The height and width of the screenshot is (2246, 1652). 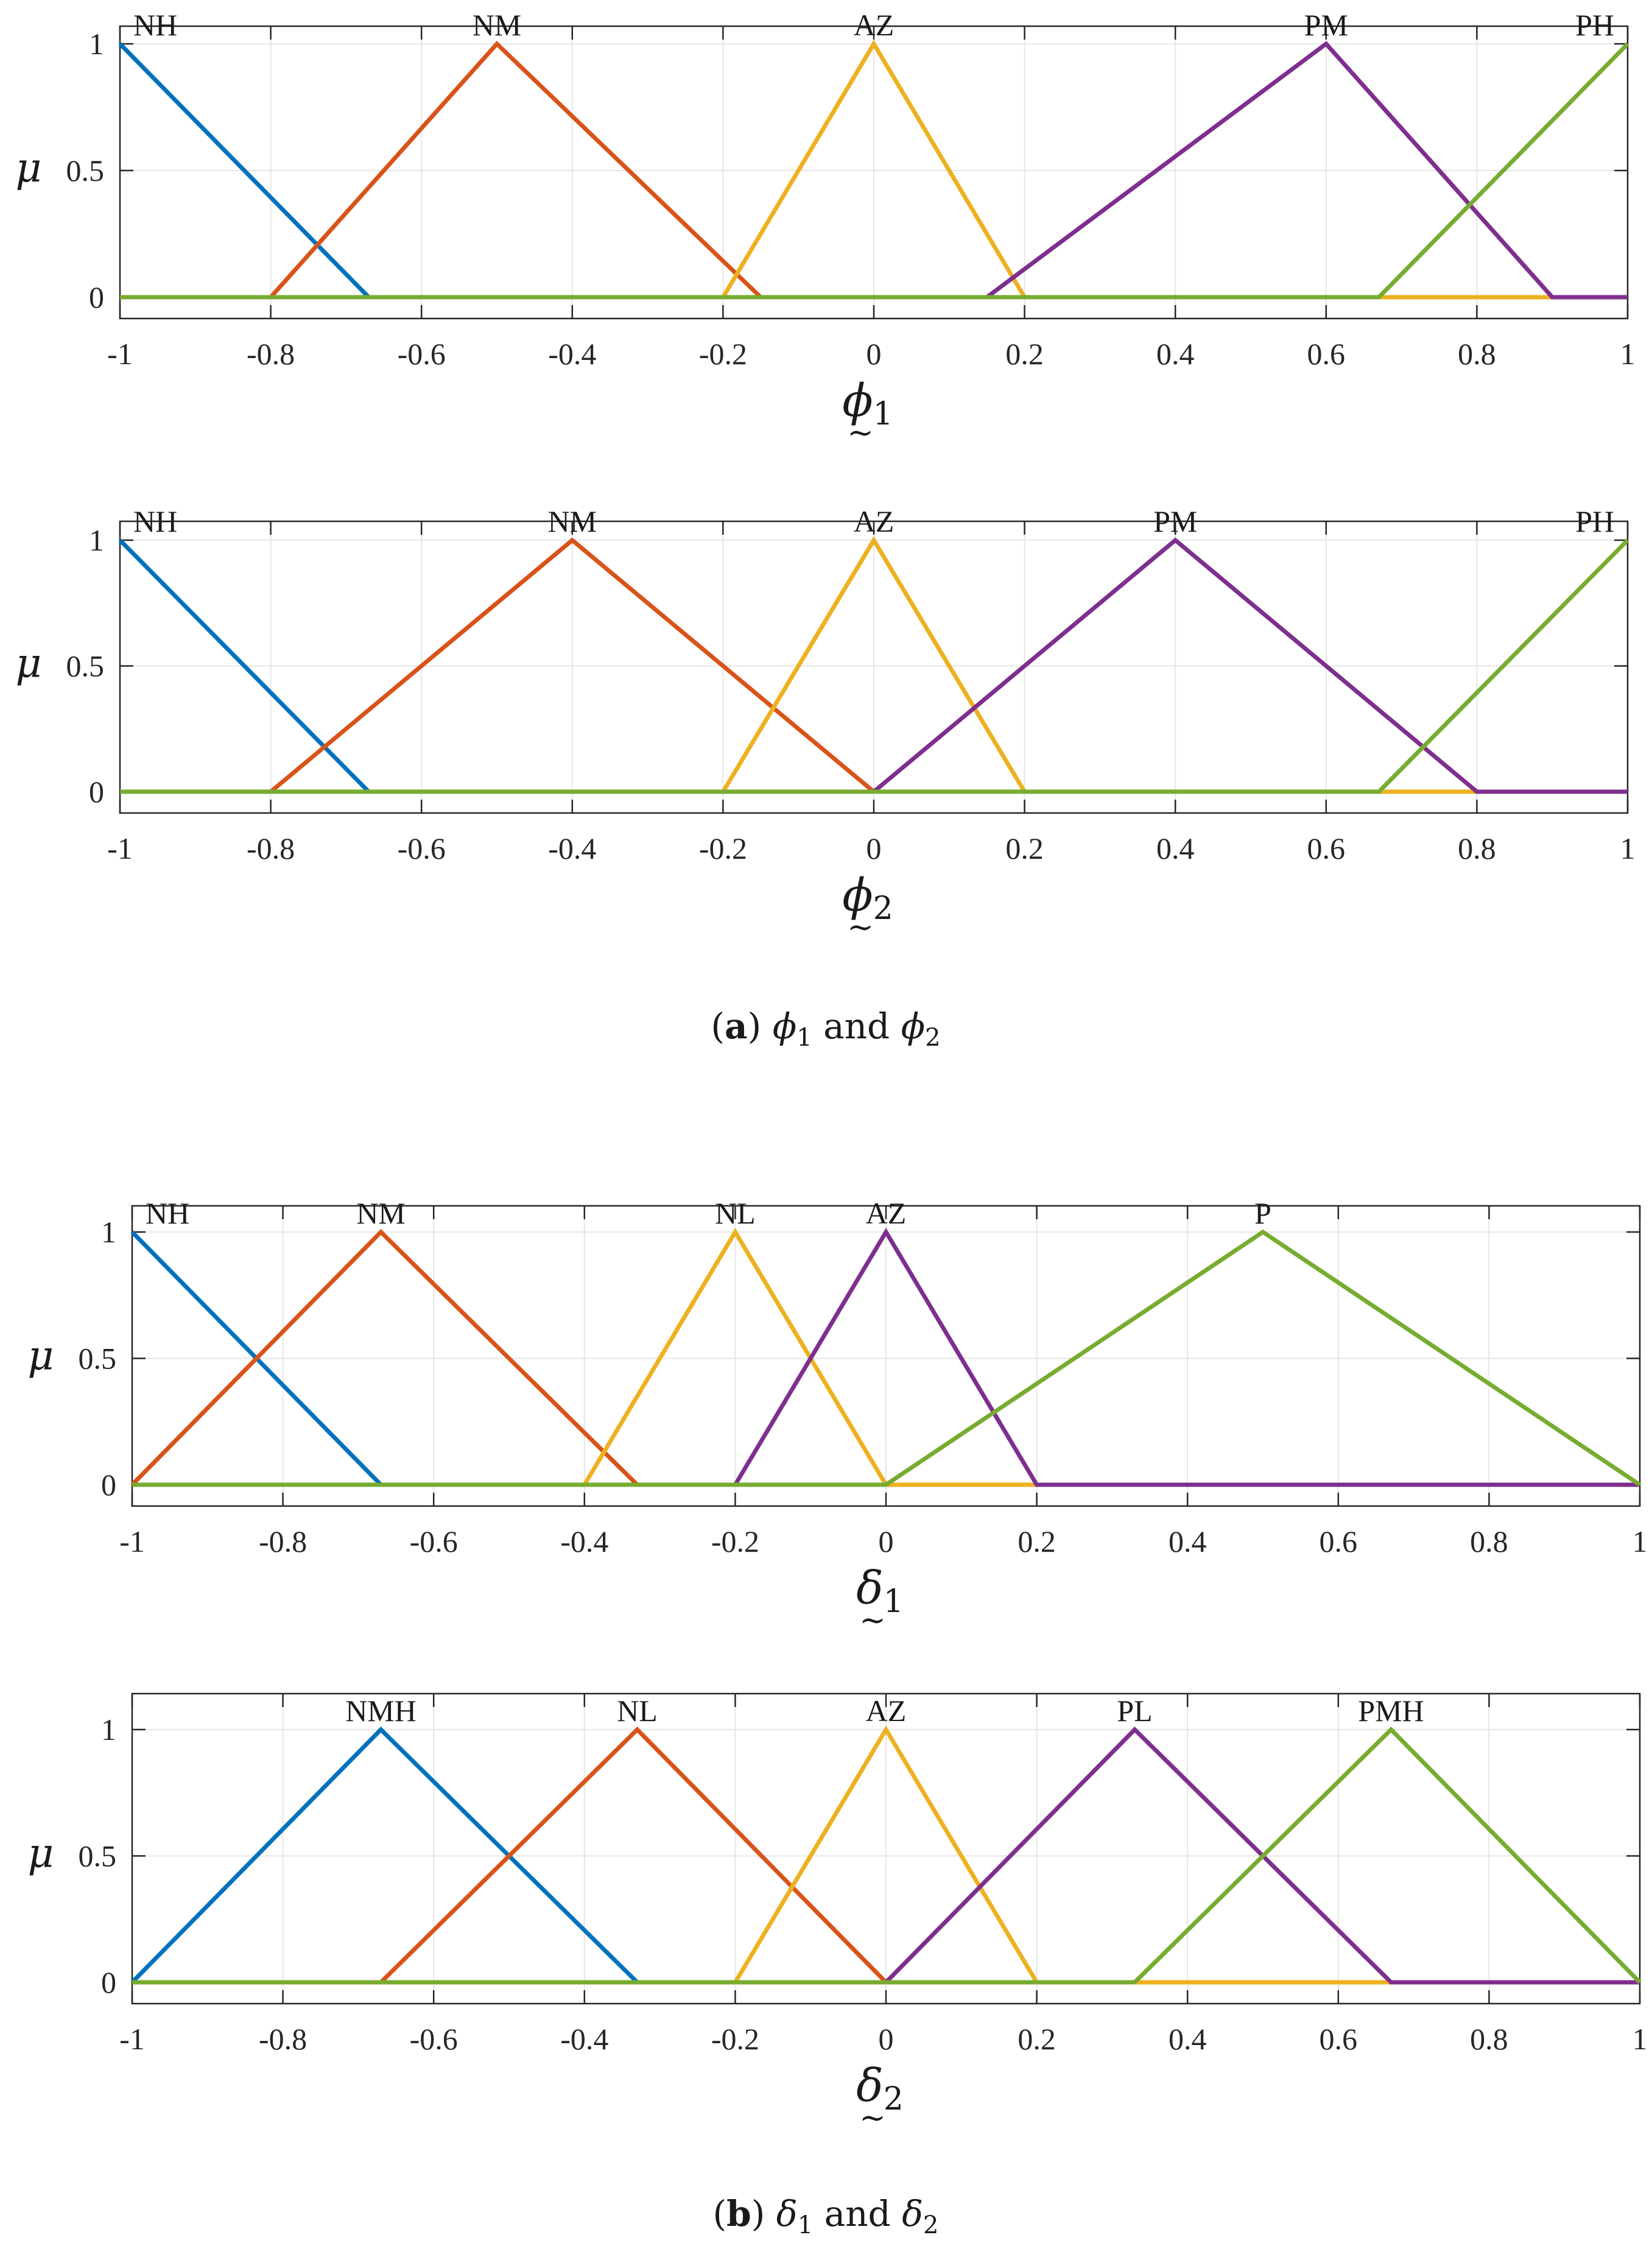 What do you see at coordinates (1135, 1711) in the screenshot?
I see `series-label-pl: PL` at bounding box center [1135, 1711].